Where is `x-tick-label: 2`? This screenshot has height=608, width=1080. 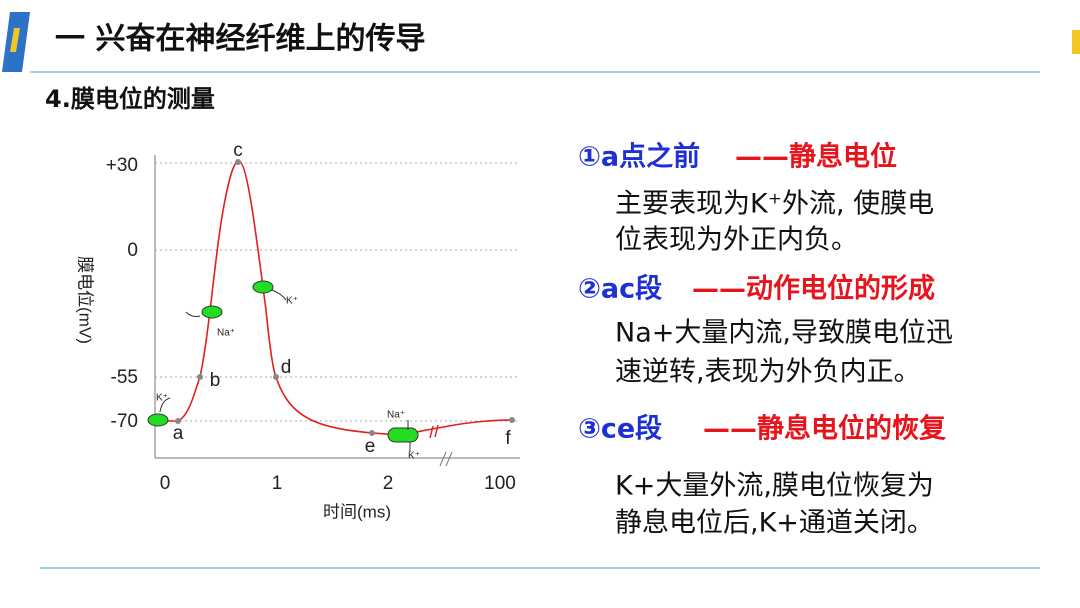 x-tick-label: 2 is located at coordinates (388, 483).